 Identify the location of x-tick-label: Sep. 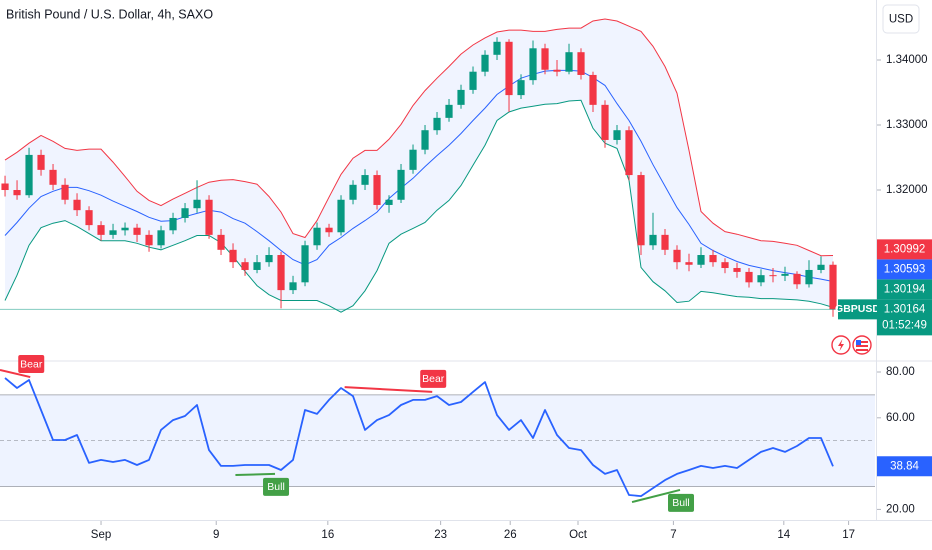
(101, 535).